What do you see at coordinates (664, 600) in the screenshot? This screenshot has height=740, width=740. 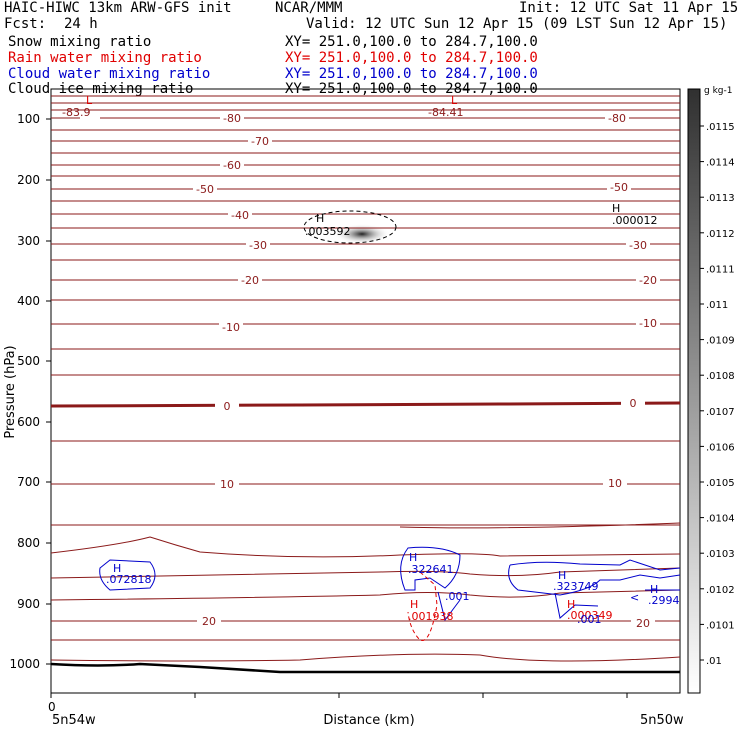 I see `annotation-label: .2994` at bounding box center [664, 600].